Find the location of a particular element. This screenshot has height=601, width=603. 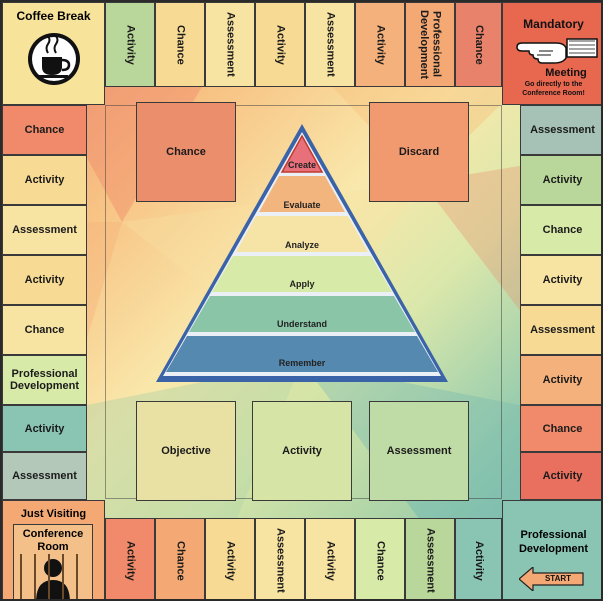

pyramid-label-remember: Remember is located at coordinates (302, 363).